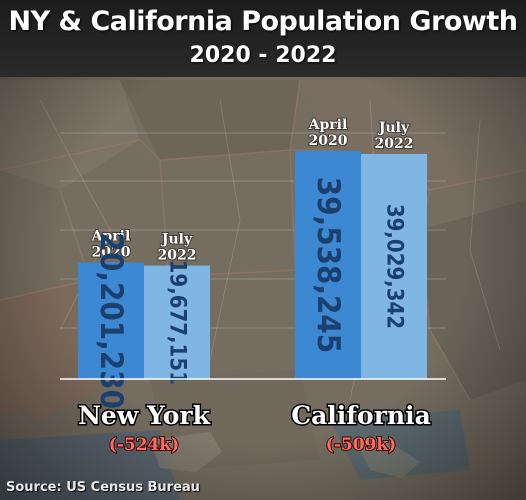 This screenshot has width=526, height=500. I want to click on bar-value-label: 39,538,245, so click(328, 265).